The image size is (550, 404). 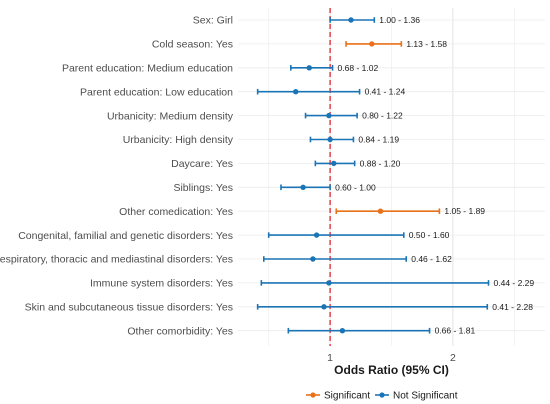 What do you see at coordinates (396, 44) in the screenshot?
I see `forest-row: 1.13 - 1.58` at bounding box center [396, 44].